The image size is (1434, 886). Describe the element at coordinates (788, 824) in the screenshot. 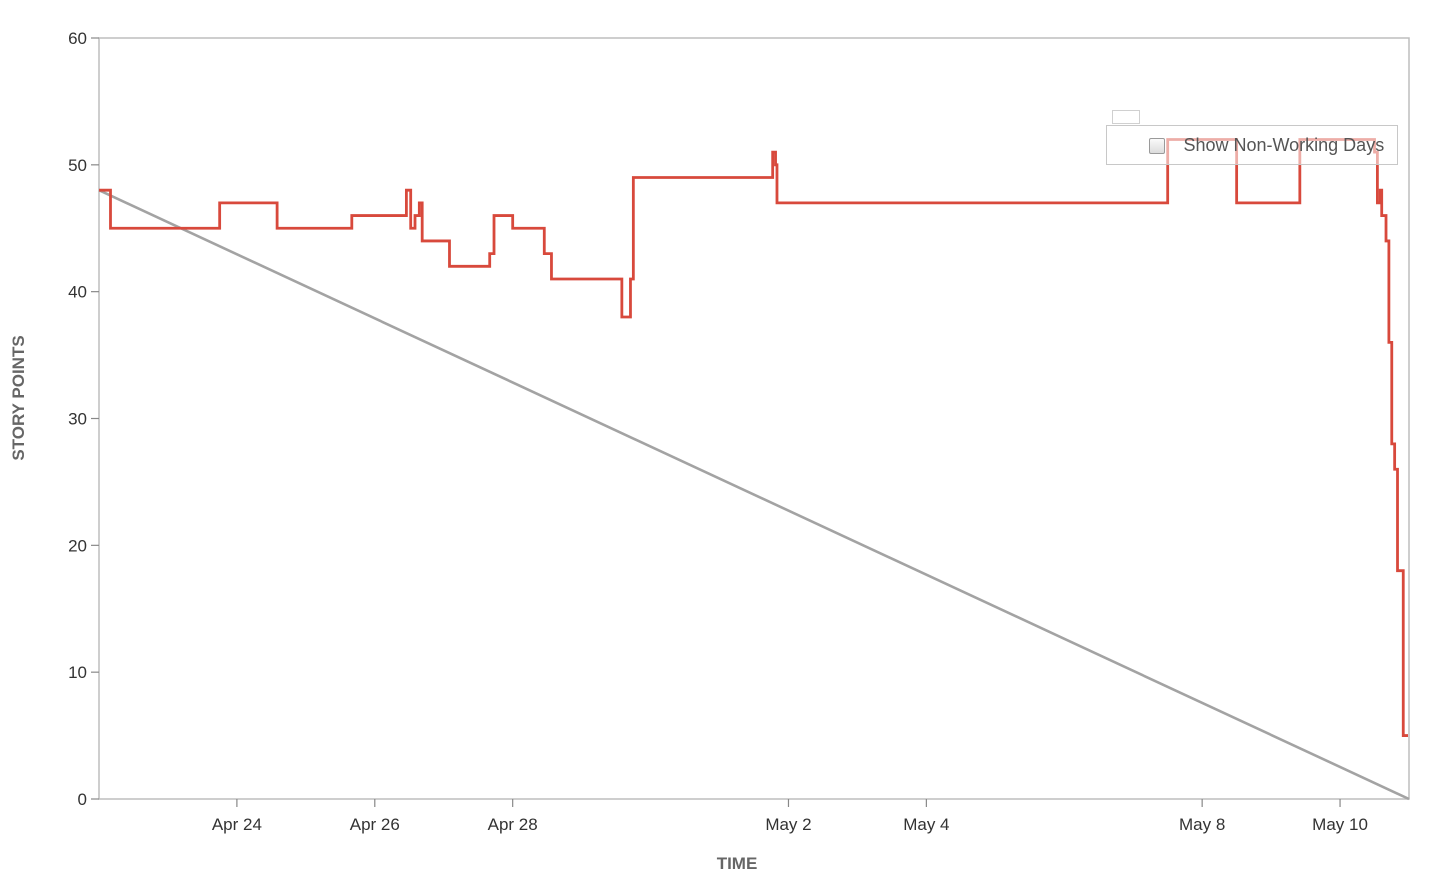

I see `x-tick-label: May 2` at that location.